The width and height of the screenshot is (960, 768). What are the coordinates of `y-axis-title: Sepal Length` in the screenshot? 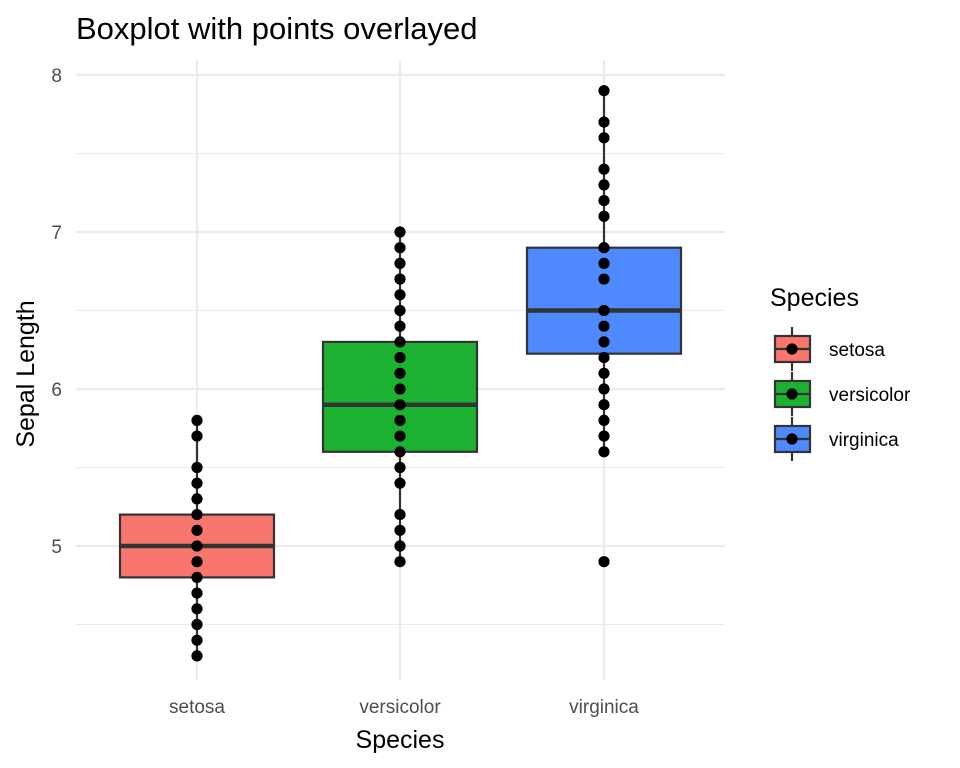 It's located at (26, 373).